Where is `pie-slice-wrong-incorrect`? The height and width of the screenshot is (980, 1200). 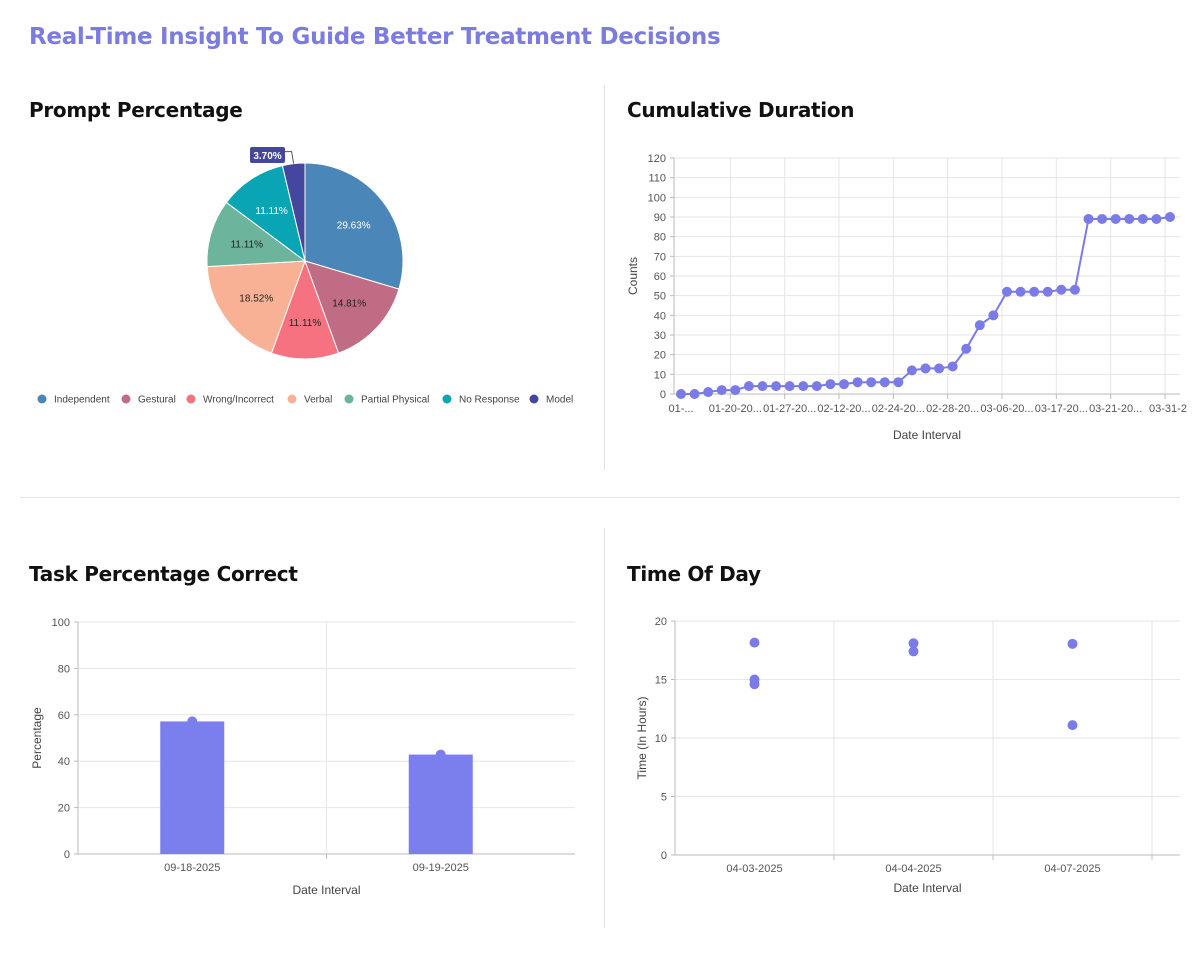
pie-slice-wrong-incorrect is located at coordinates (305, 309).